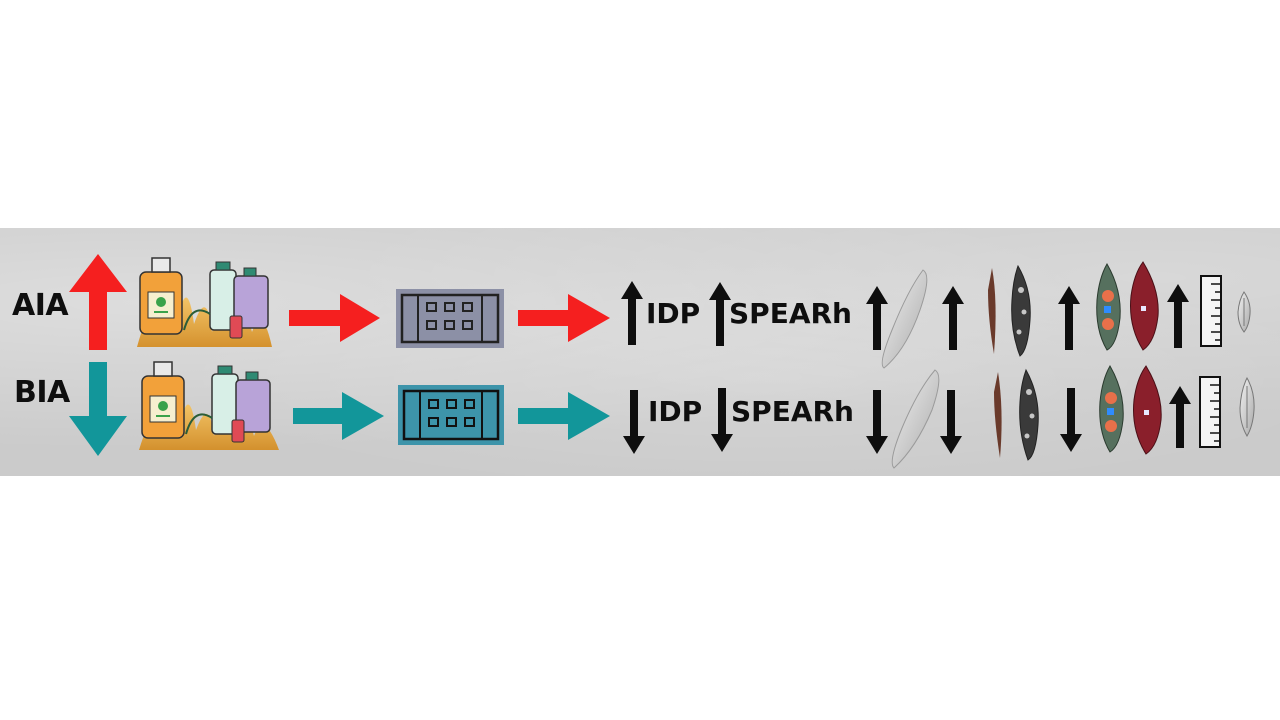 This screenshot has width=1280, height=720. Describe the element at coordinates (792, 411) in the screenshot. I see `bia-spearh-label: SPEARh` at that location.